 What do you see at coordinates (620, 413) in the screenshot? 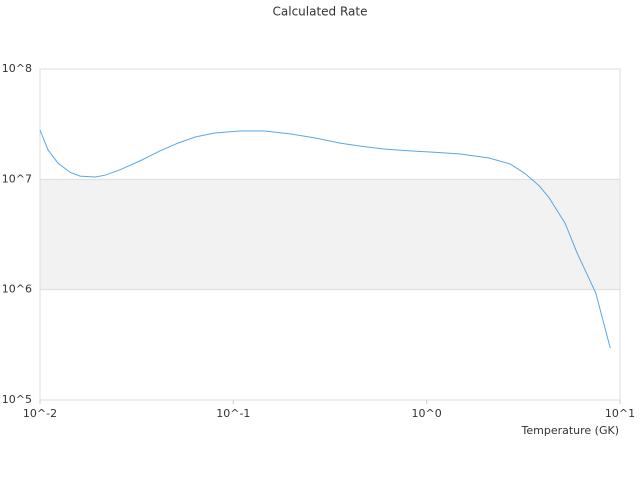
I see `x-tick-label: 10^1` at bounding box center [620, 413].